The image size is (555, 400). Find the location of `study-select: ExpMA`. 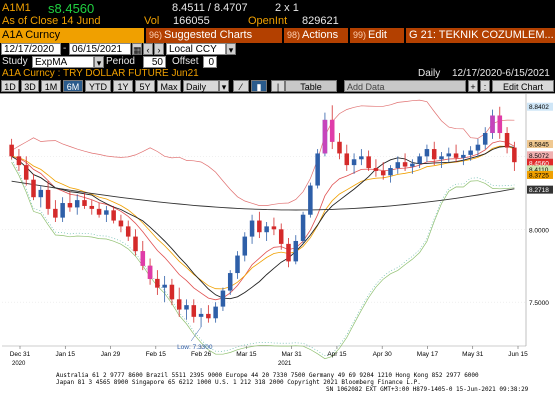

study-select: ExpMA is located at coordinates (63, 62).